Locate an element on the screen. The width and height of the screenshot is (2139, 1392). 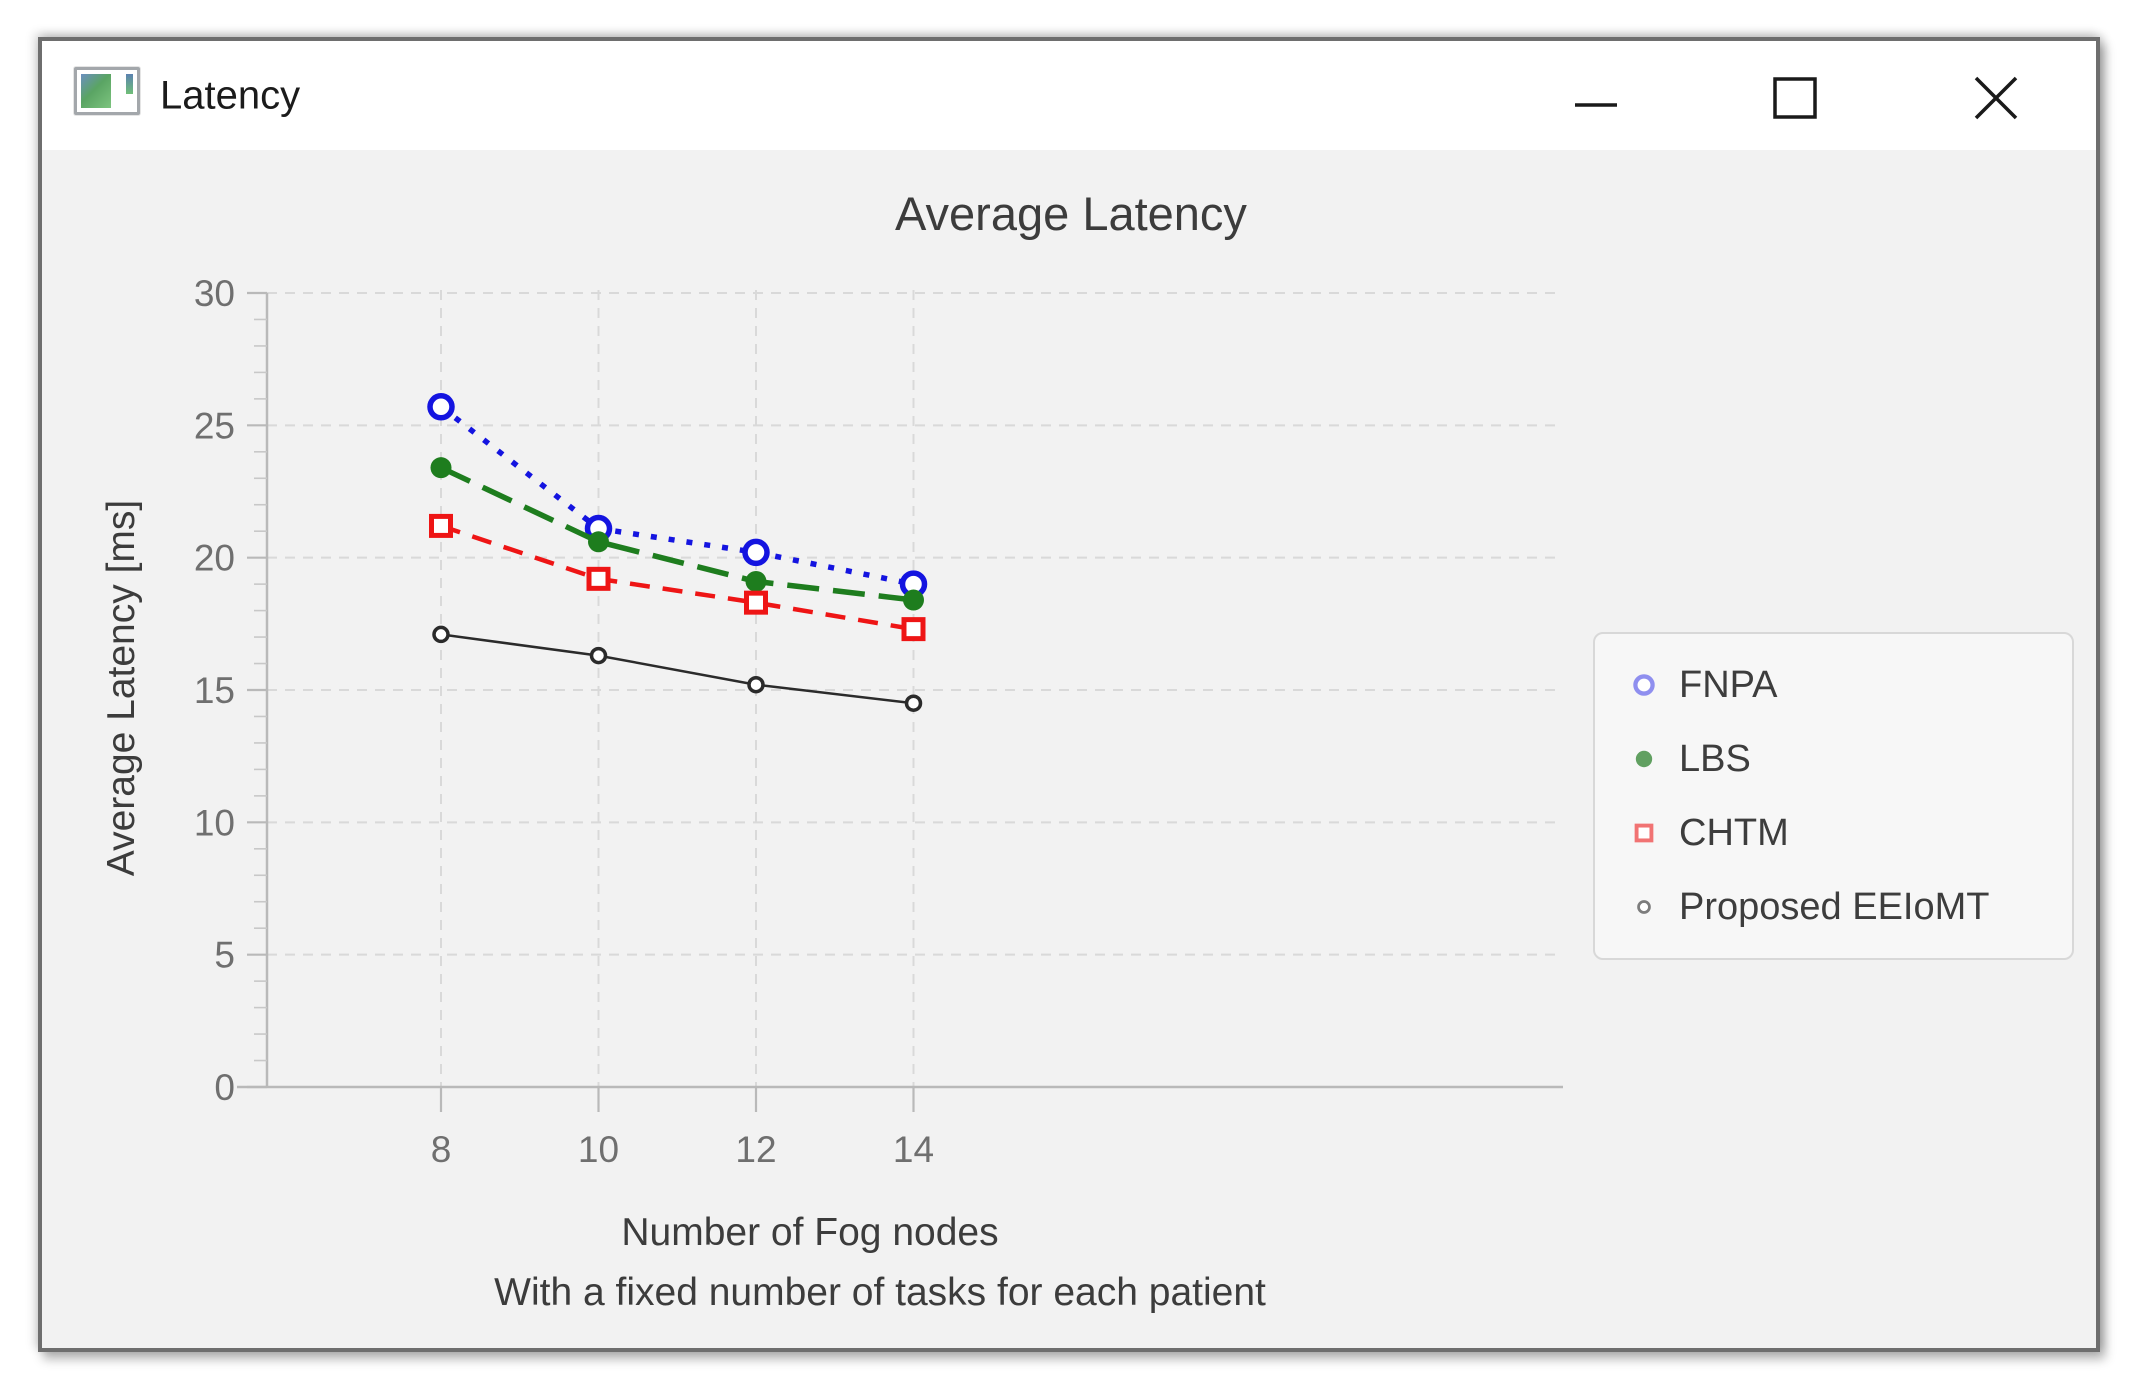
maximize-icon is located at coordinates (1795, 98).